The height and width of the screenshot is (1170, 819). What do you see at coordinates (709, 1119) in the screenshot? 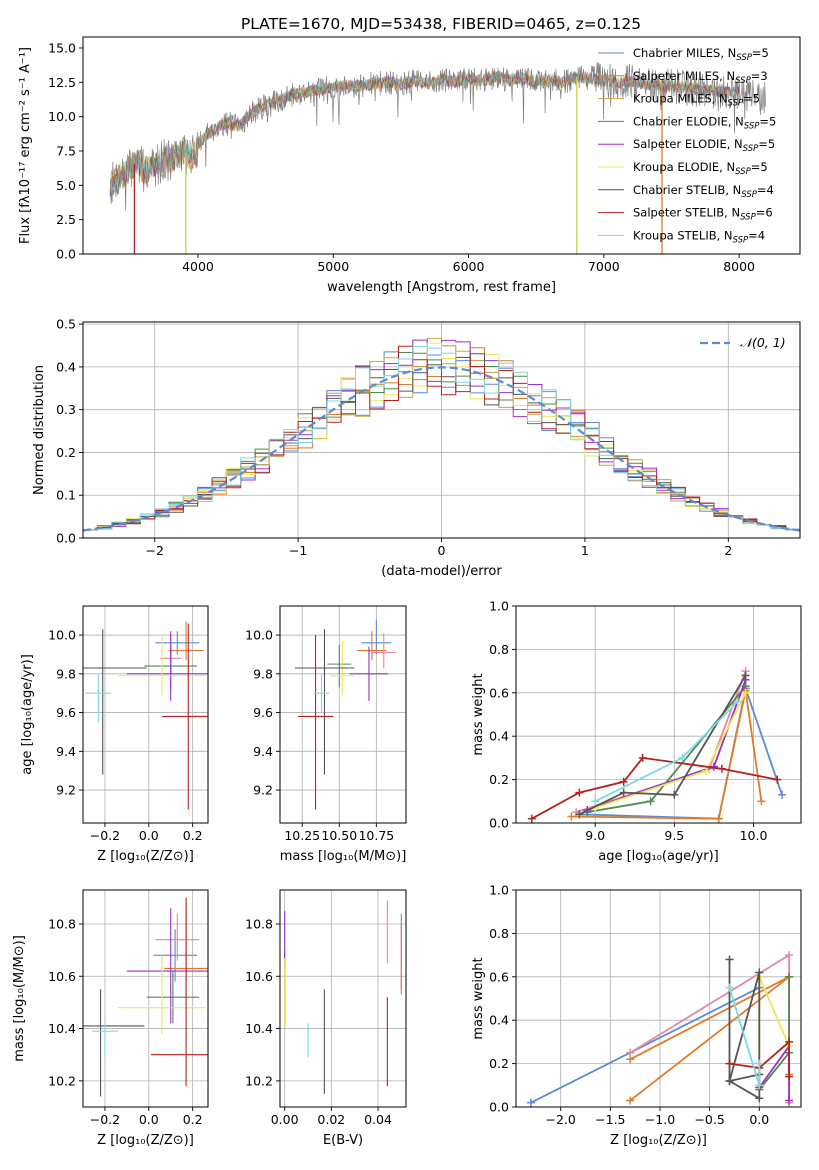
I see `x-tick-label: −0.5` at bounding box center [709, 1119].